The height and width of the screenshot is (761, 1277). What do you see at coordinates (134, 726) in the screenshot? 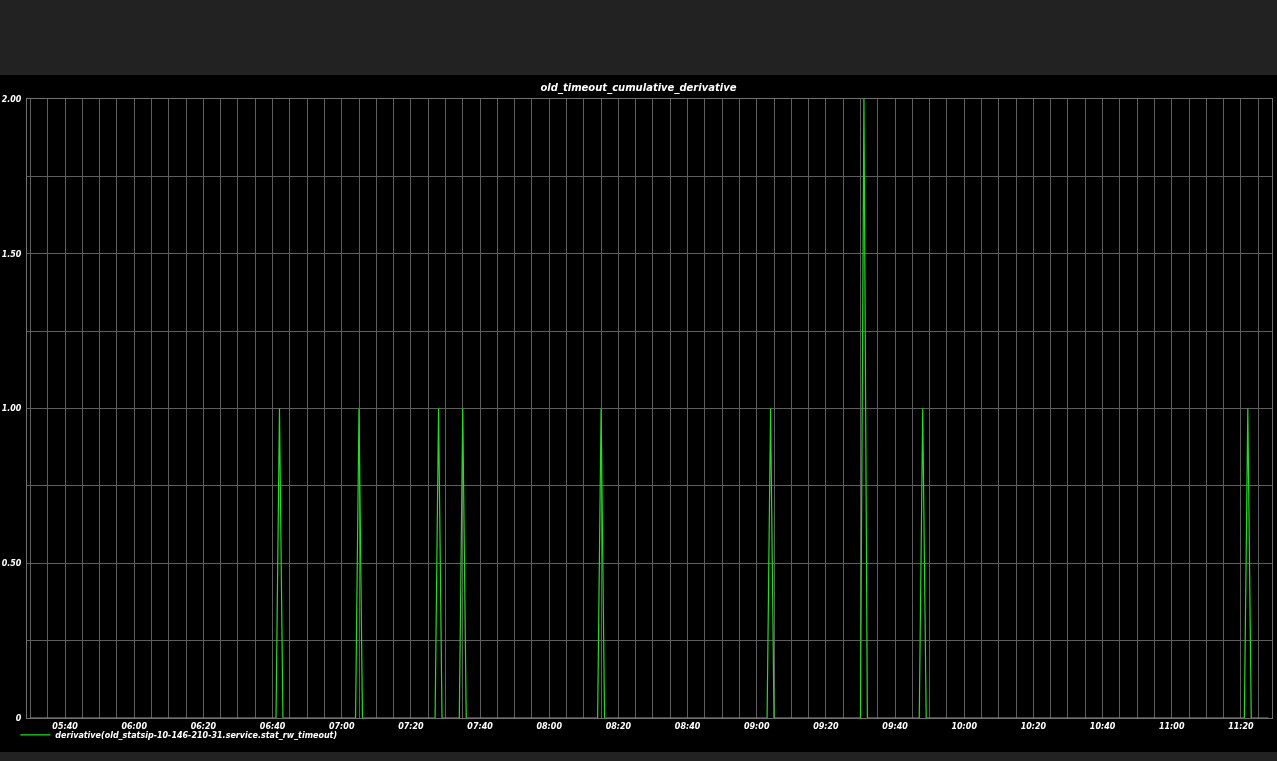
I see `x-tick-label: 06:00` at bounding box center [134, 726].